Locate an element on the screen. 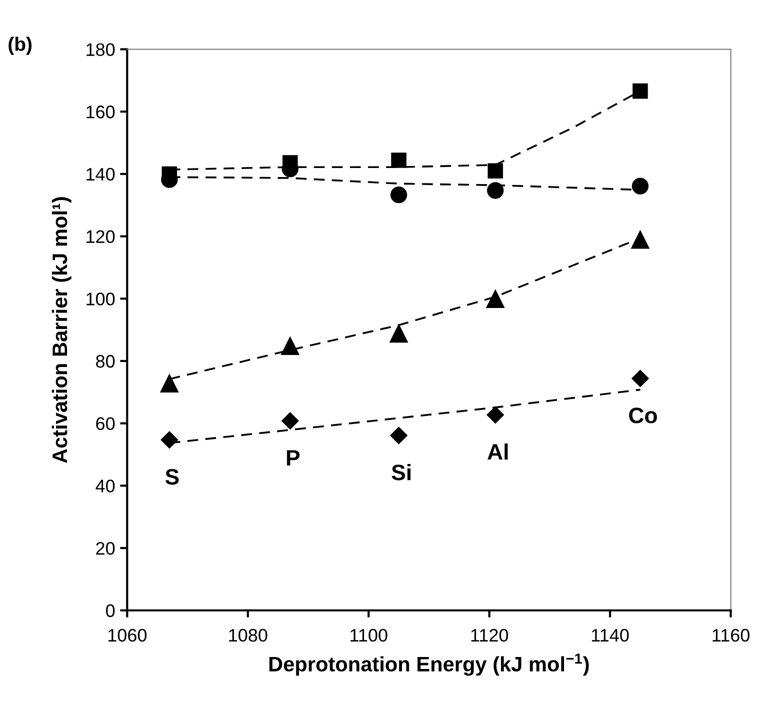  y-tick-label: 180 is located at coordinates (100, 49).